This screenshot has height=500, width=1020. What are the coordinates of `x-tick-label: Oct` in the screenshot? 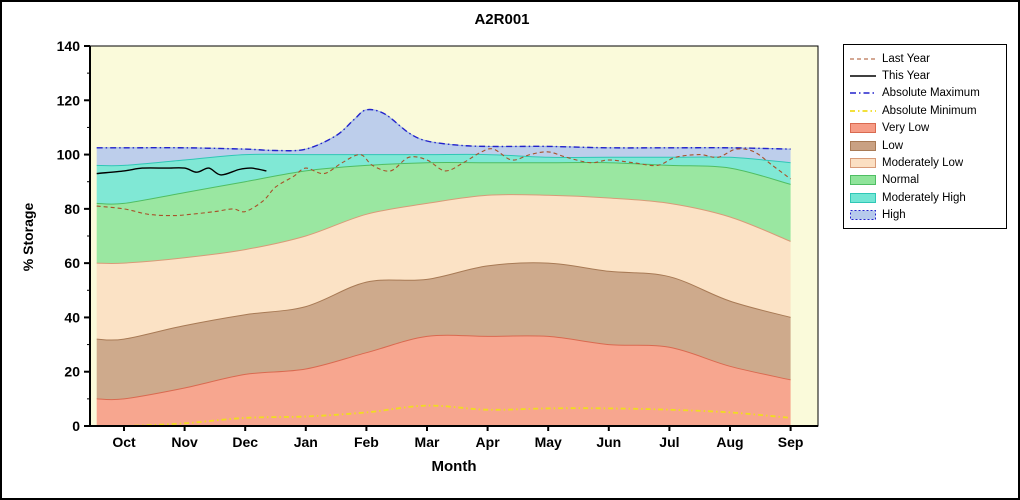 It's located at (124, 442).